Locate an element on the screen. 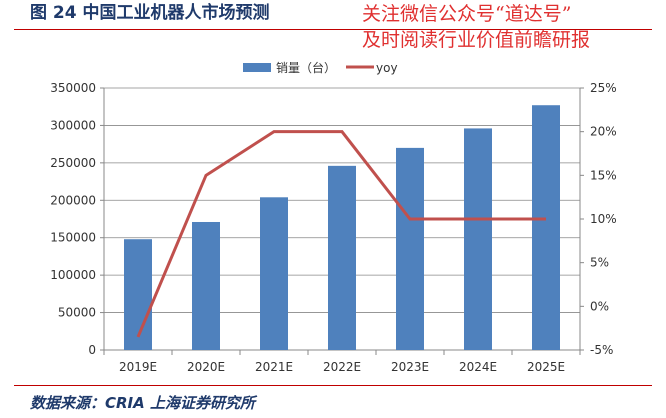 The width and height of the screenshot is (666, 418). left-tick-label: 150000 is located at coordinates (73, 238).